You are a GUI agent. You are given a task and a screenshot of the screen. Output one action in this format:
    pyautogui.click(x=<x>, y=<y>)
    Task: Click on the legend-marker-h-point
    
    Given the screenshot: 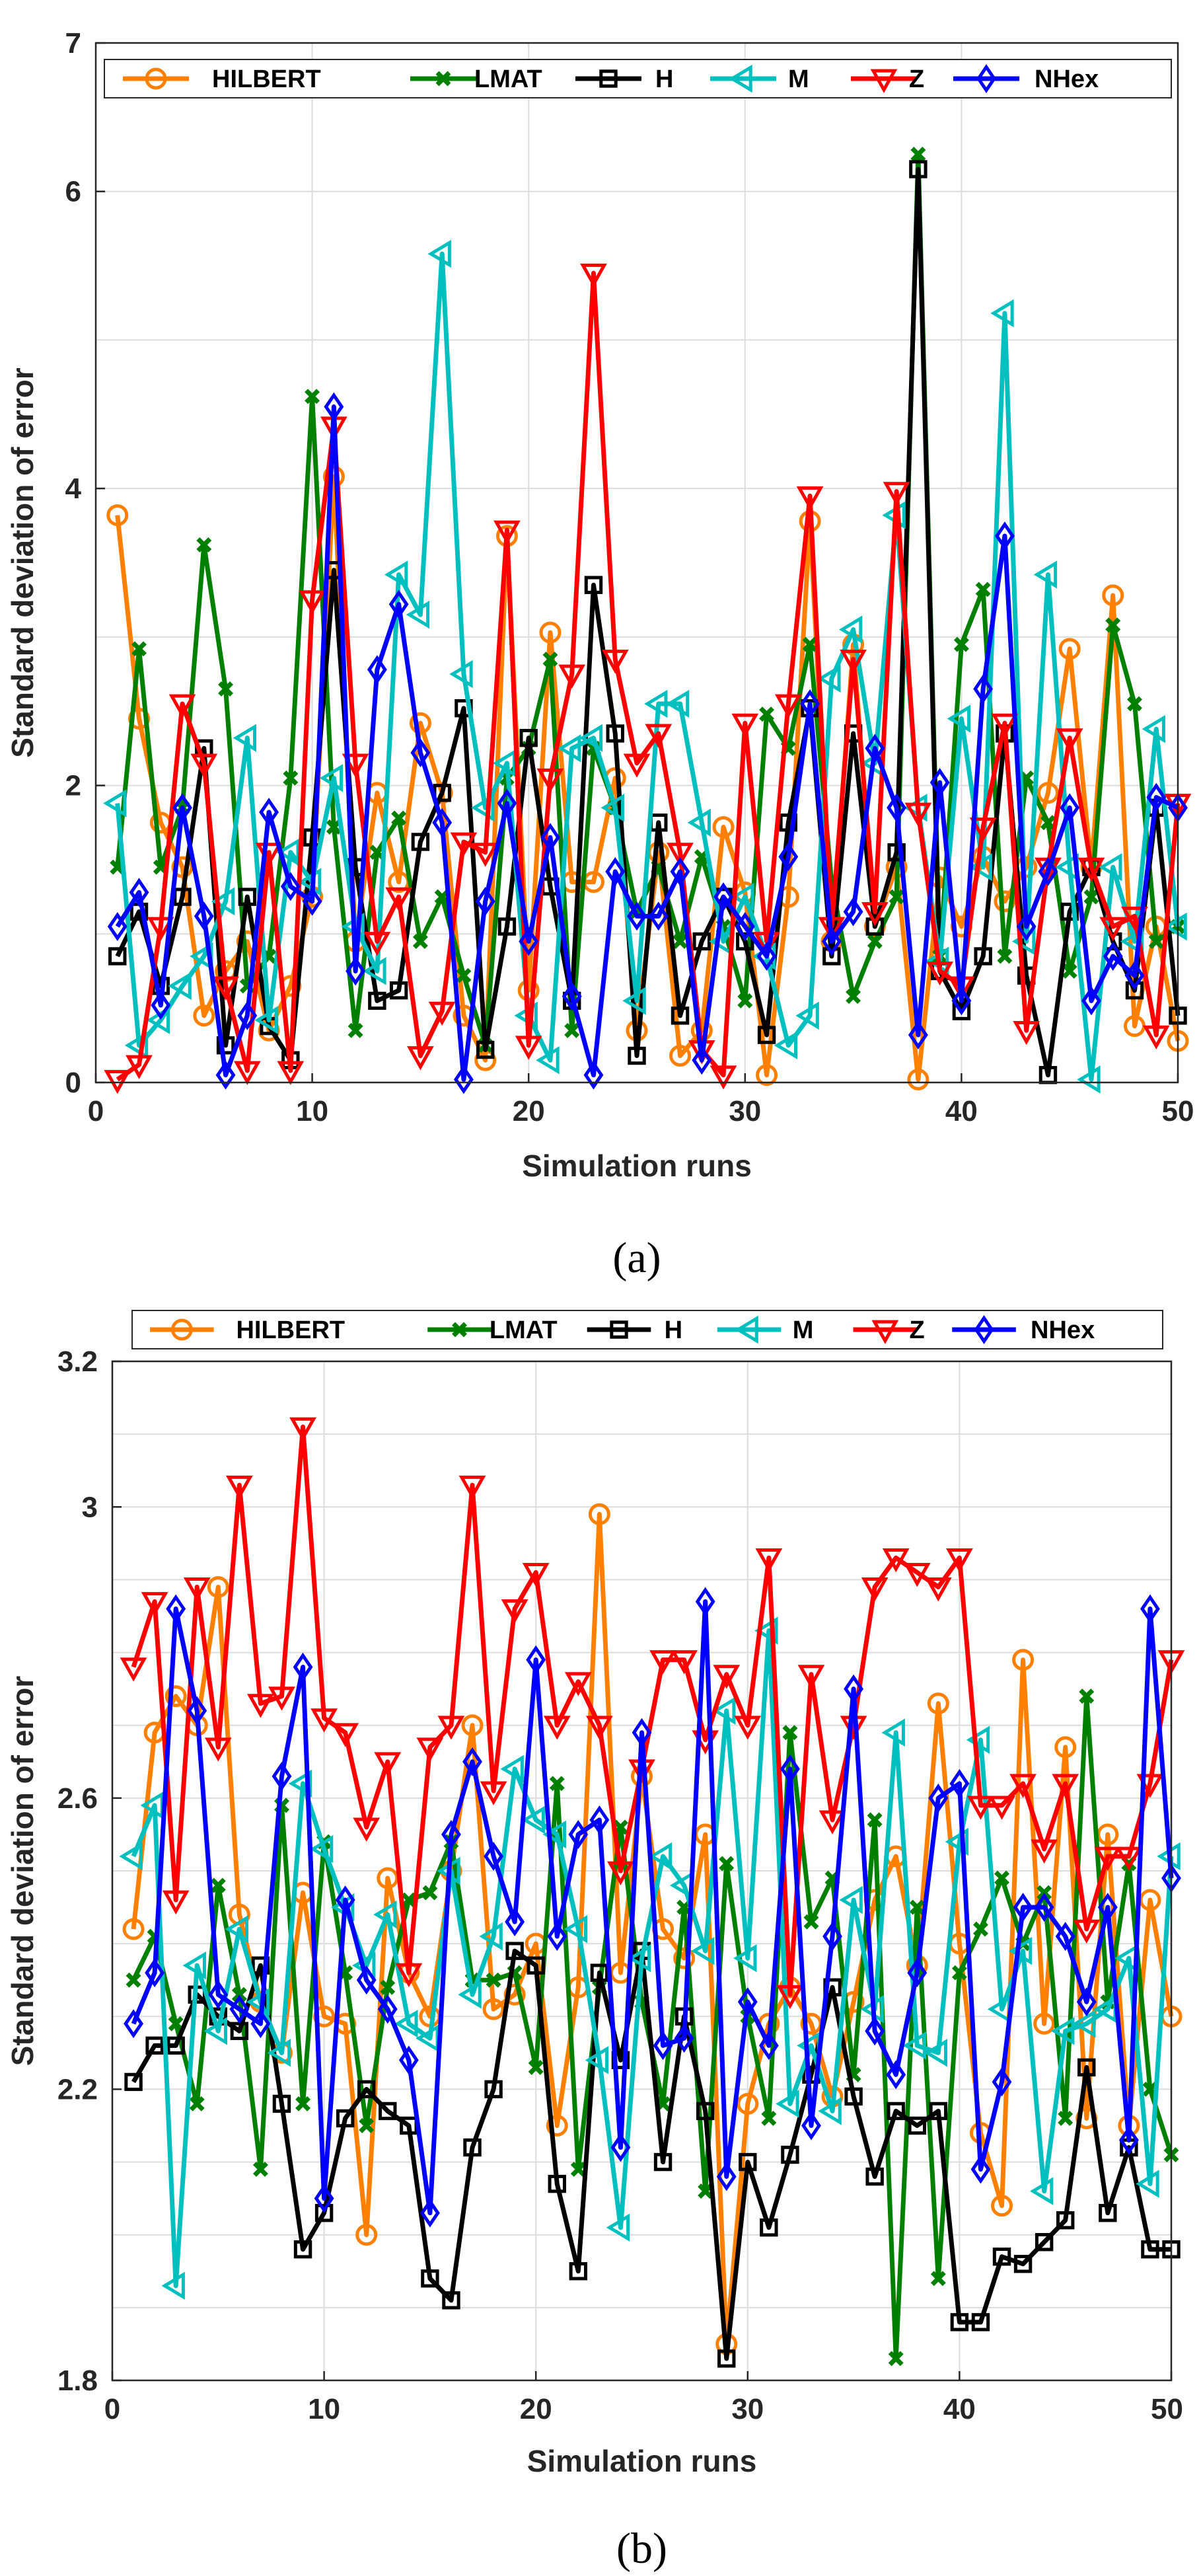 What is the action you would take?
    pyautogui.click(x=619, y=1330)
    